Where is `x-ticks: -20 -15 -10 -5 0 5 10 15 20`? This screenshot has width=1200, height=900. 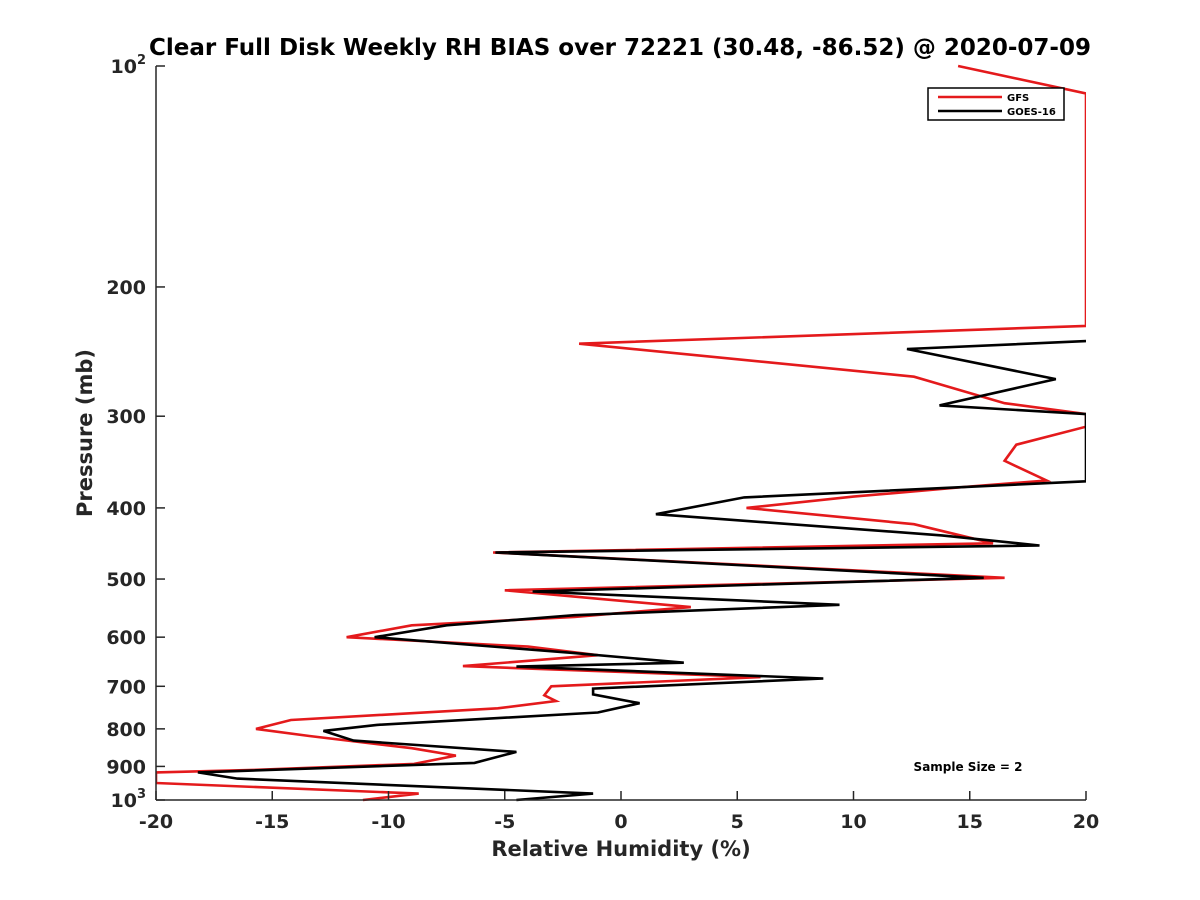
x-ticks: -20 -15 -10 -5 0 5 10 15 20 is located at coordinates (619, 812).